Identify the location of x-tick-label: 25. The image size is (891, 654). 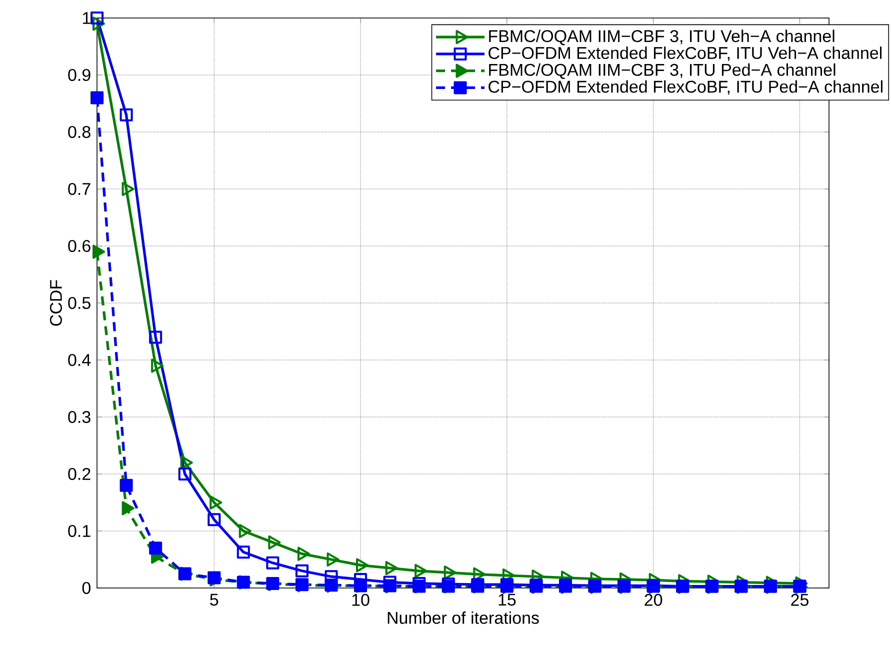
(799, 600).